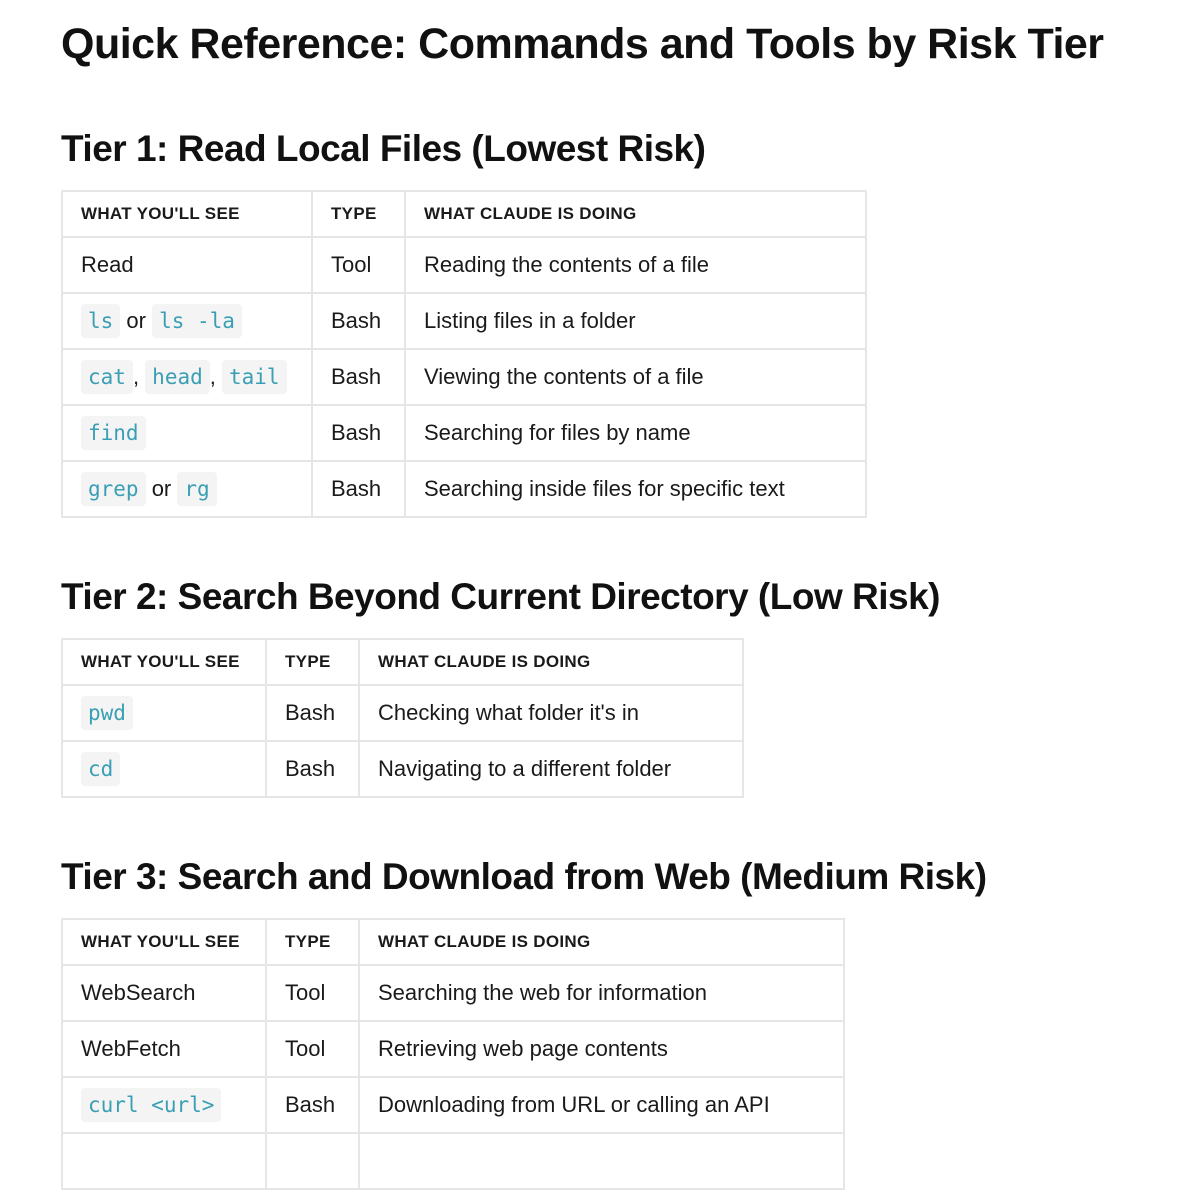 This screenshot has width=1200, height=1190. I want to click on table-row, so click(453, 1161).